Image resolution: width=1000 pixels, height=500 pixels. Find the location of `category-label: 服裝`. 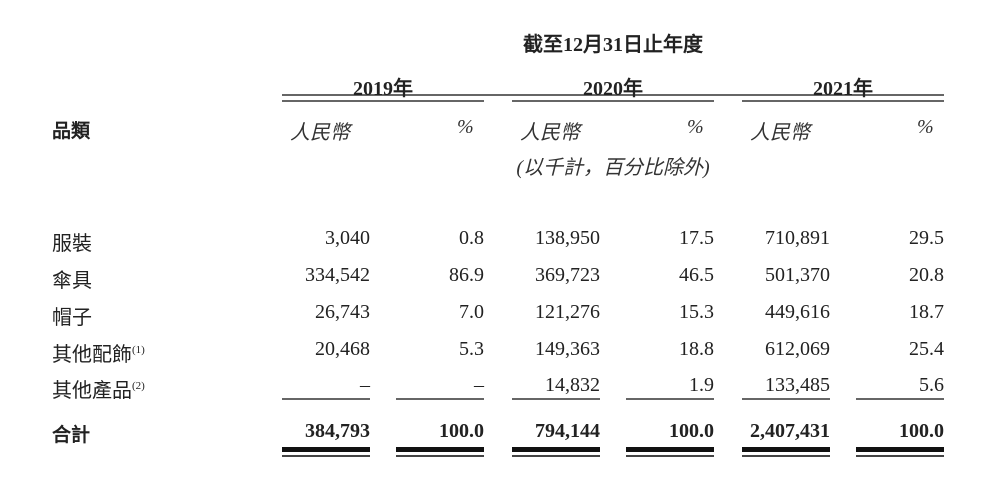

category-label: 服裝 is located at coordinates (72, 241).